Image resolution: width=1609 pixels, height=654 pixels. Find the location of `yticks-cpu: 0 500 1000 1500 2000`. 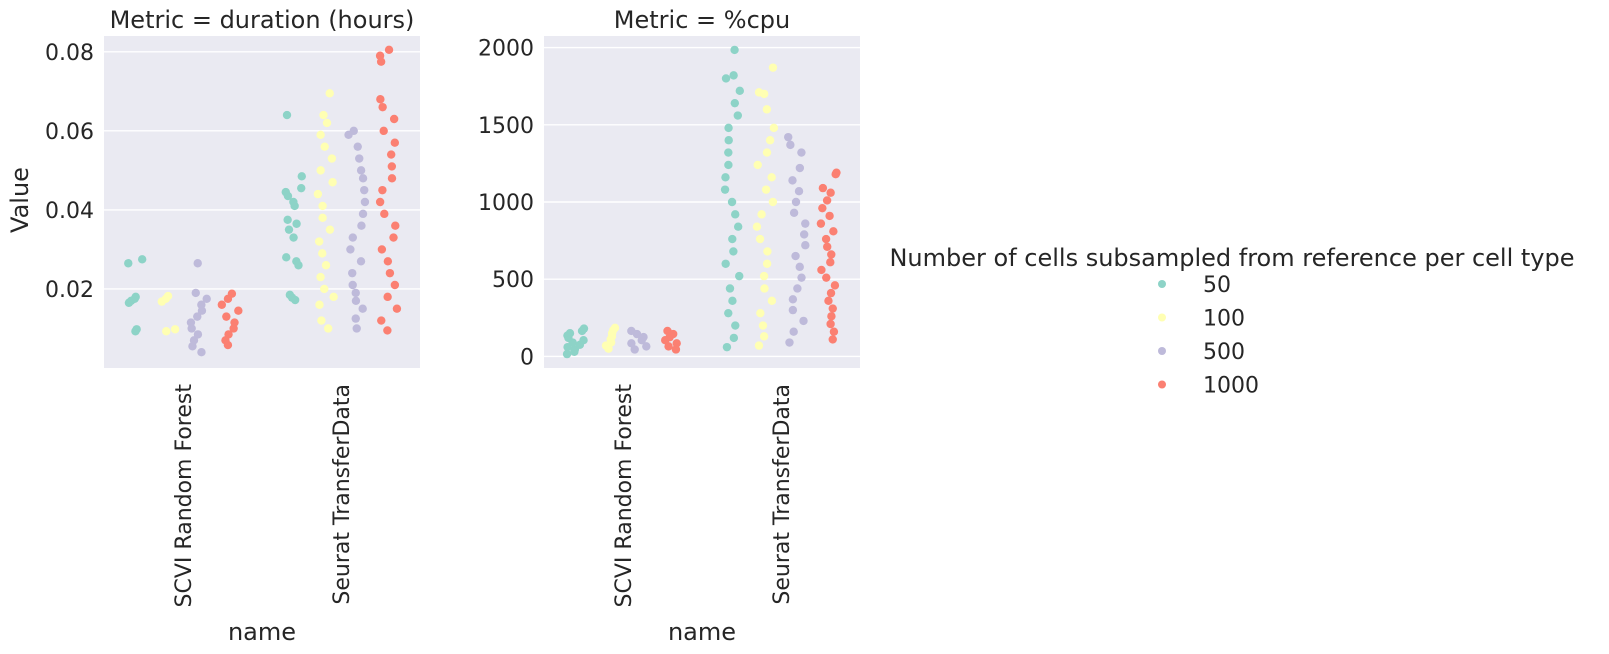

yticks-cpu: 0 500 1000 1500 2000 is located at coordinates (506, 204).